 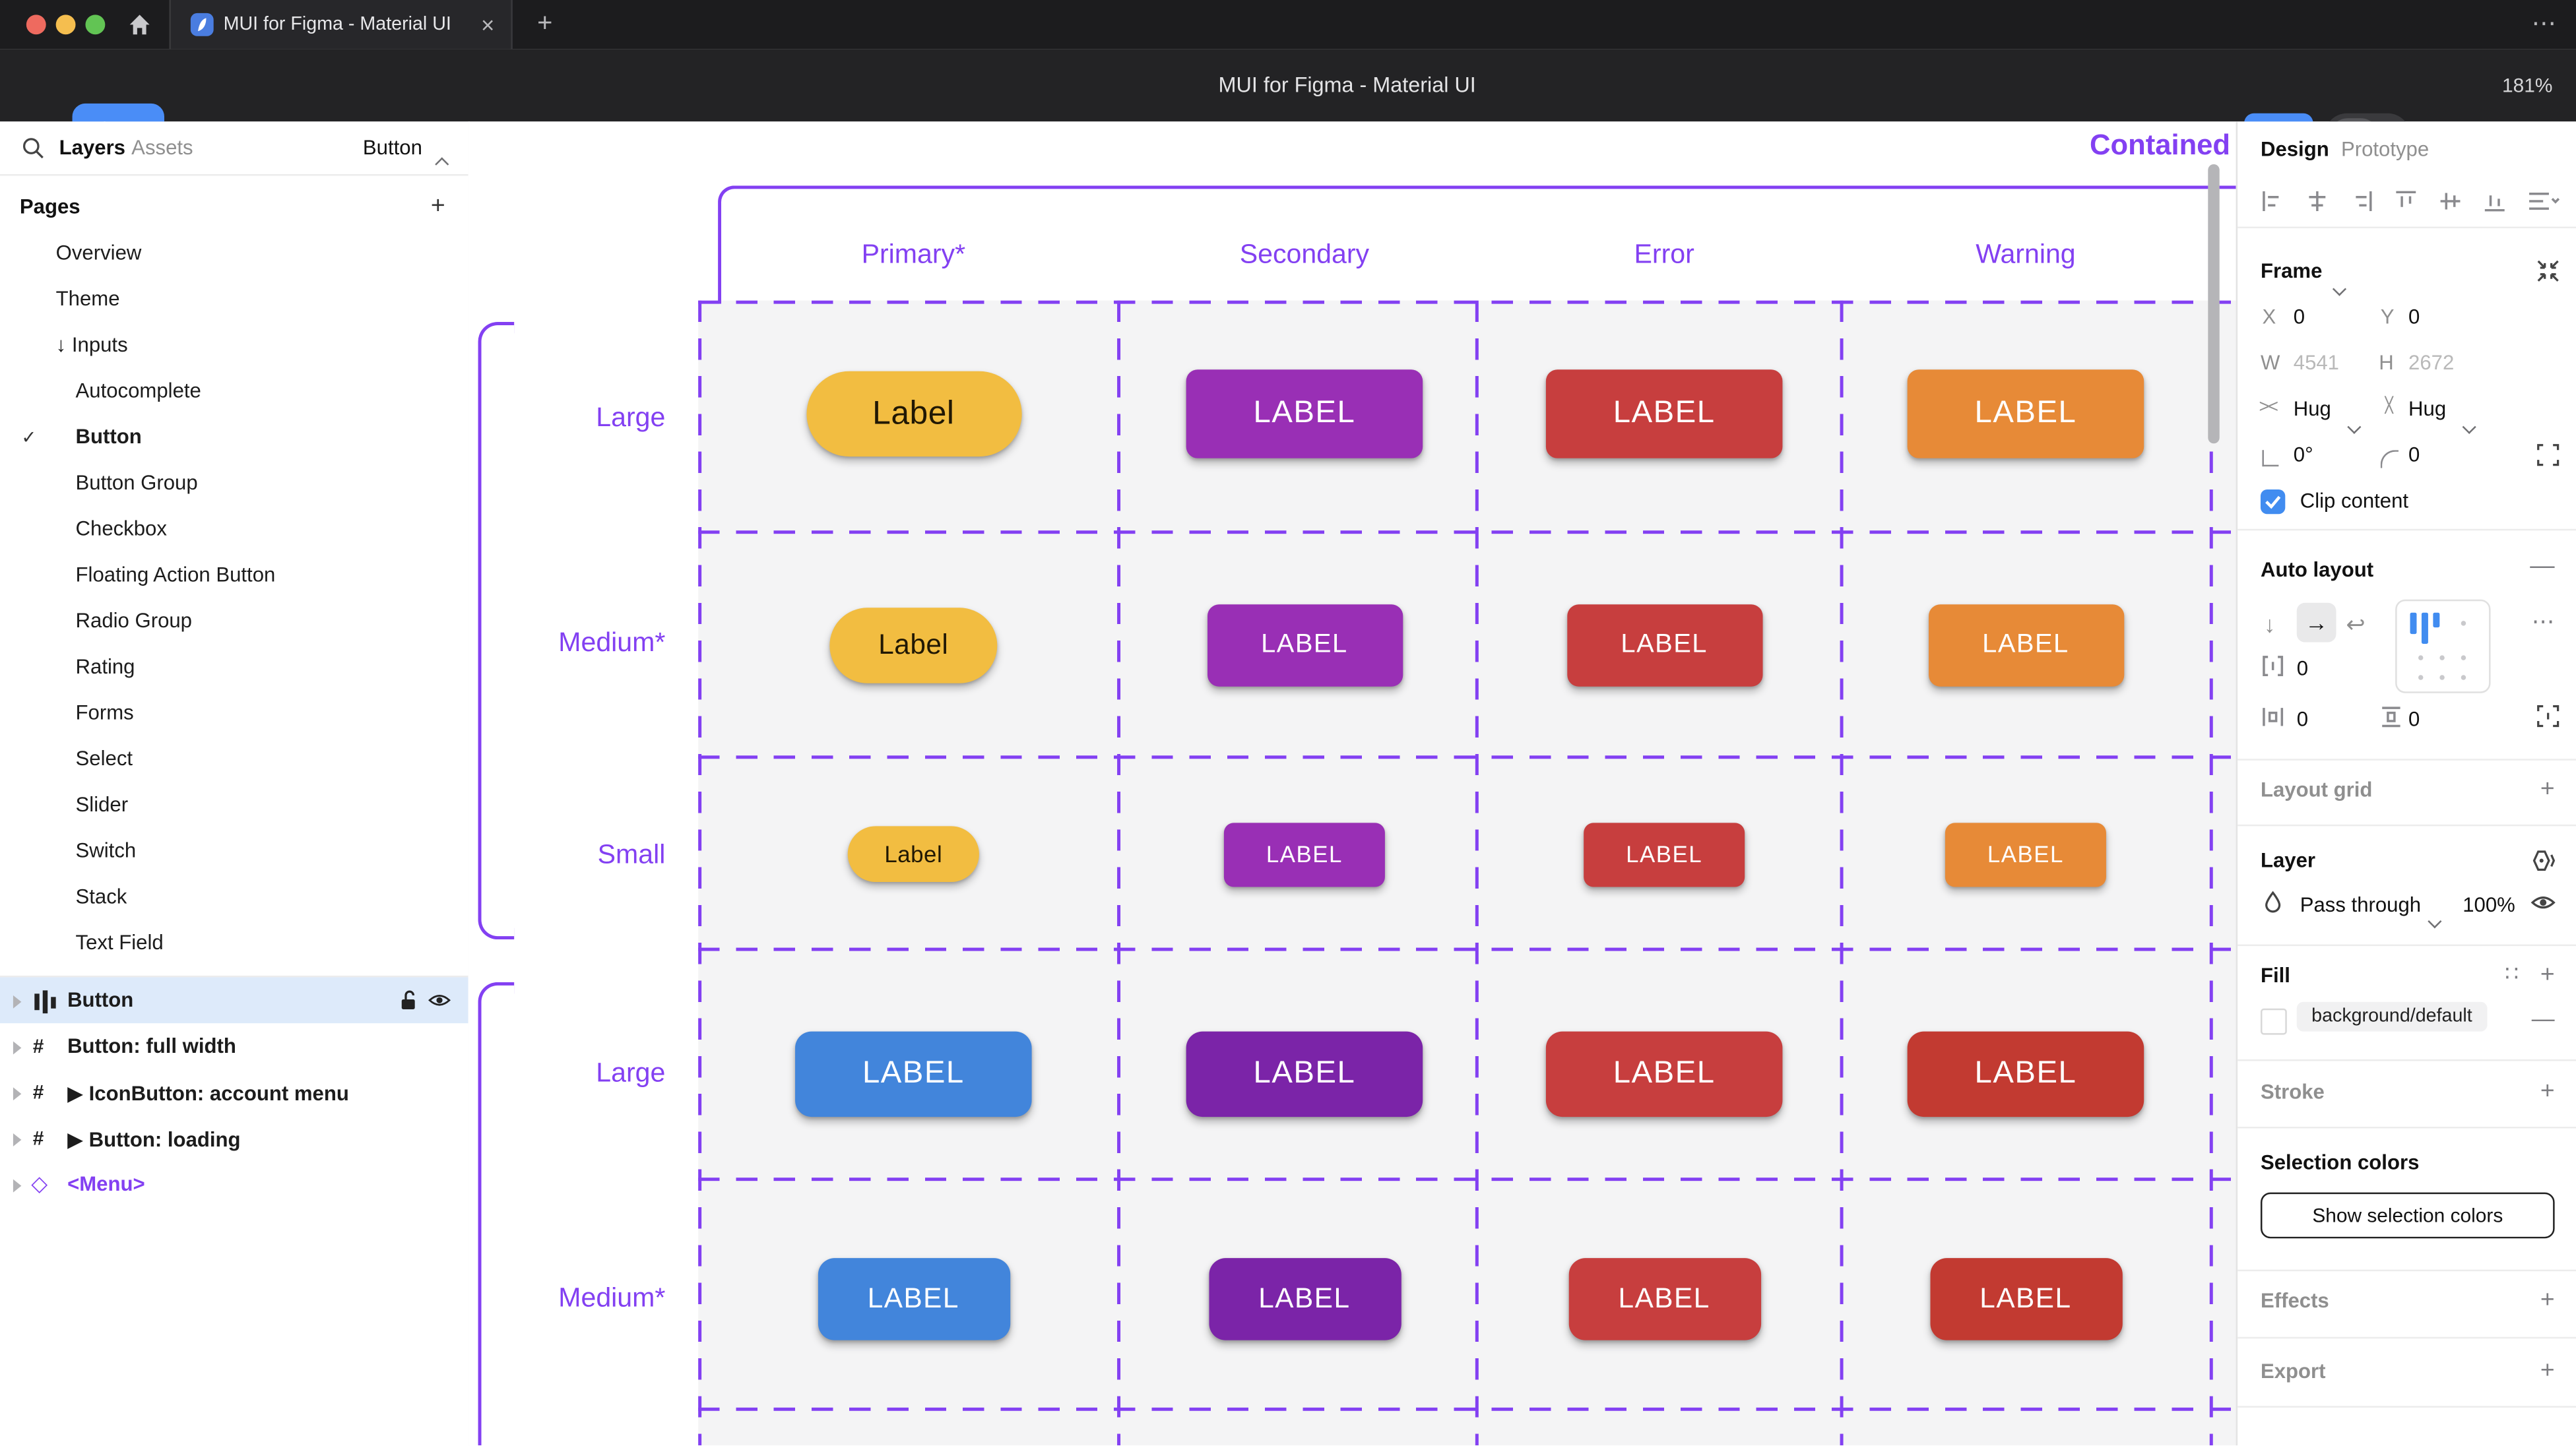 What do you see at coordinates (234, 621) in the screenshot?
I see `sidebar-page-item: Radio Group` at bounding box center [234, 621].